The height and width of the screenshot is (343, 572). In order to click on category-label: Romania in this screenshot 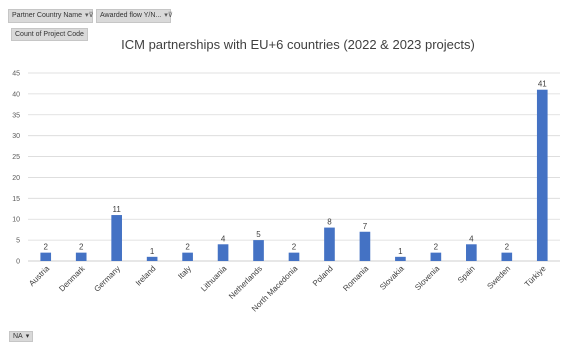, I will do `click(355, 278)`.